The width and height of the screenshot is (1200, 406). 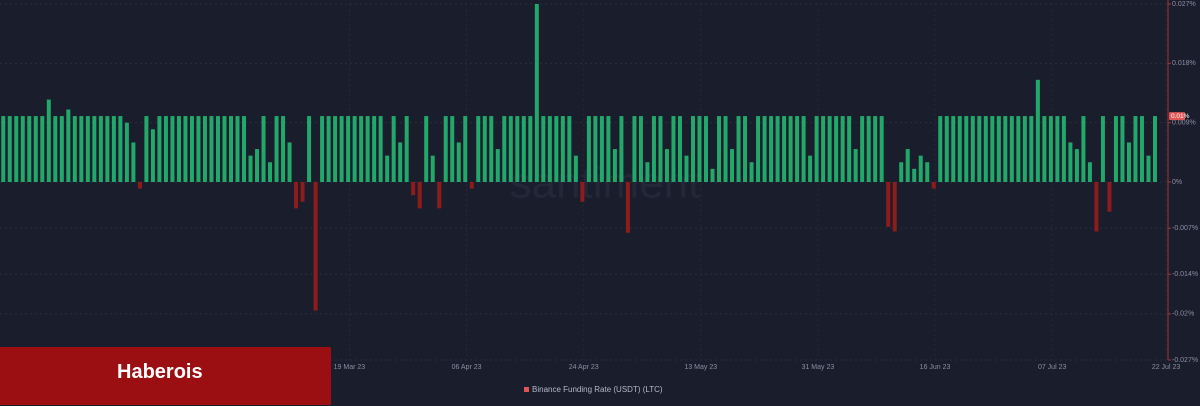 I want to click on y-tick-label: -0.02%, so click(x=1183, y=314).